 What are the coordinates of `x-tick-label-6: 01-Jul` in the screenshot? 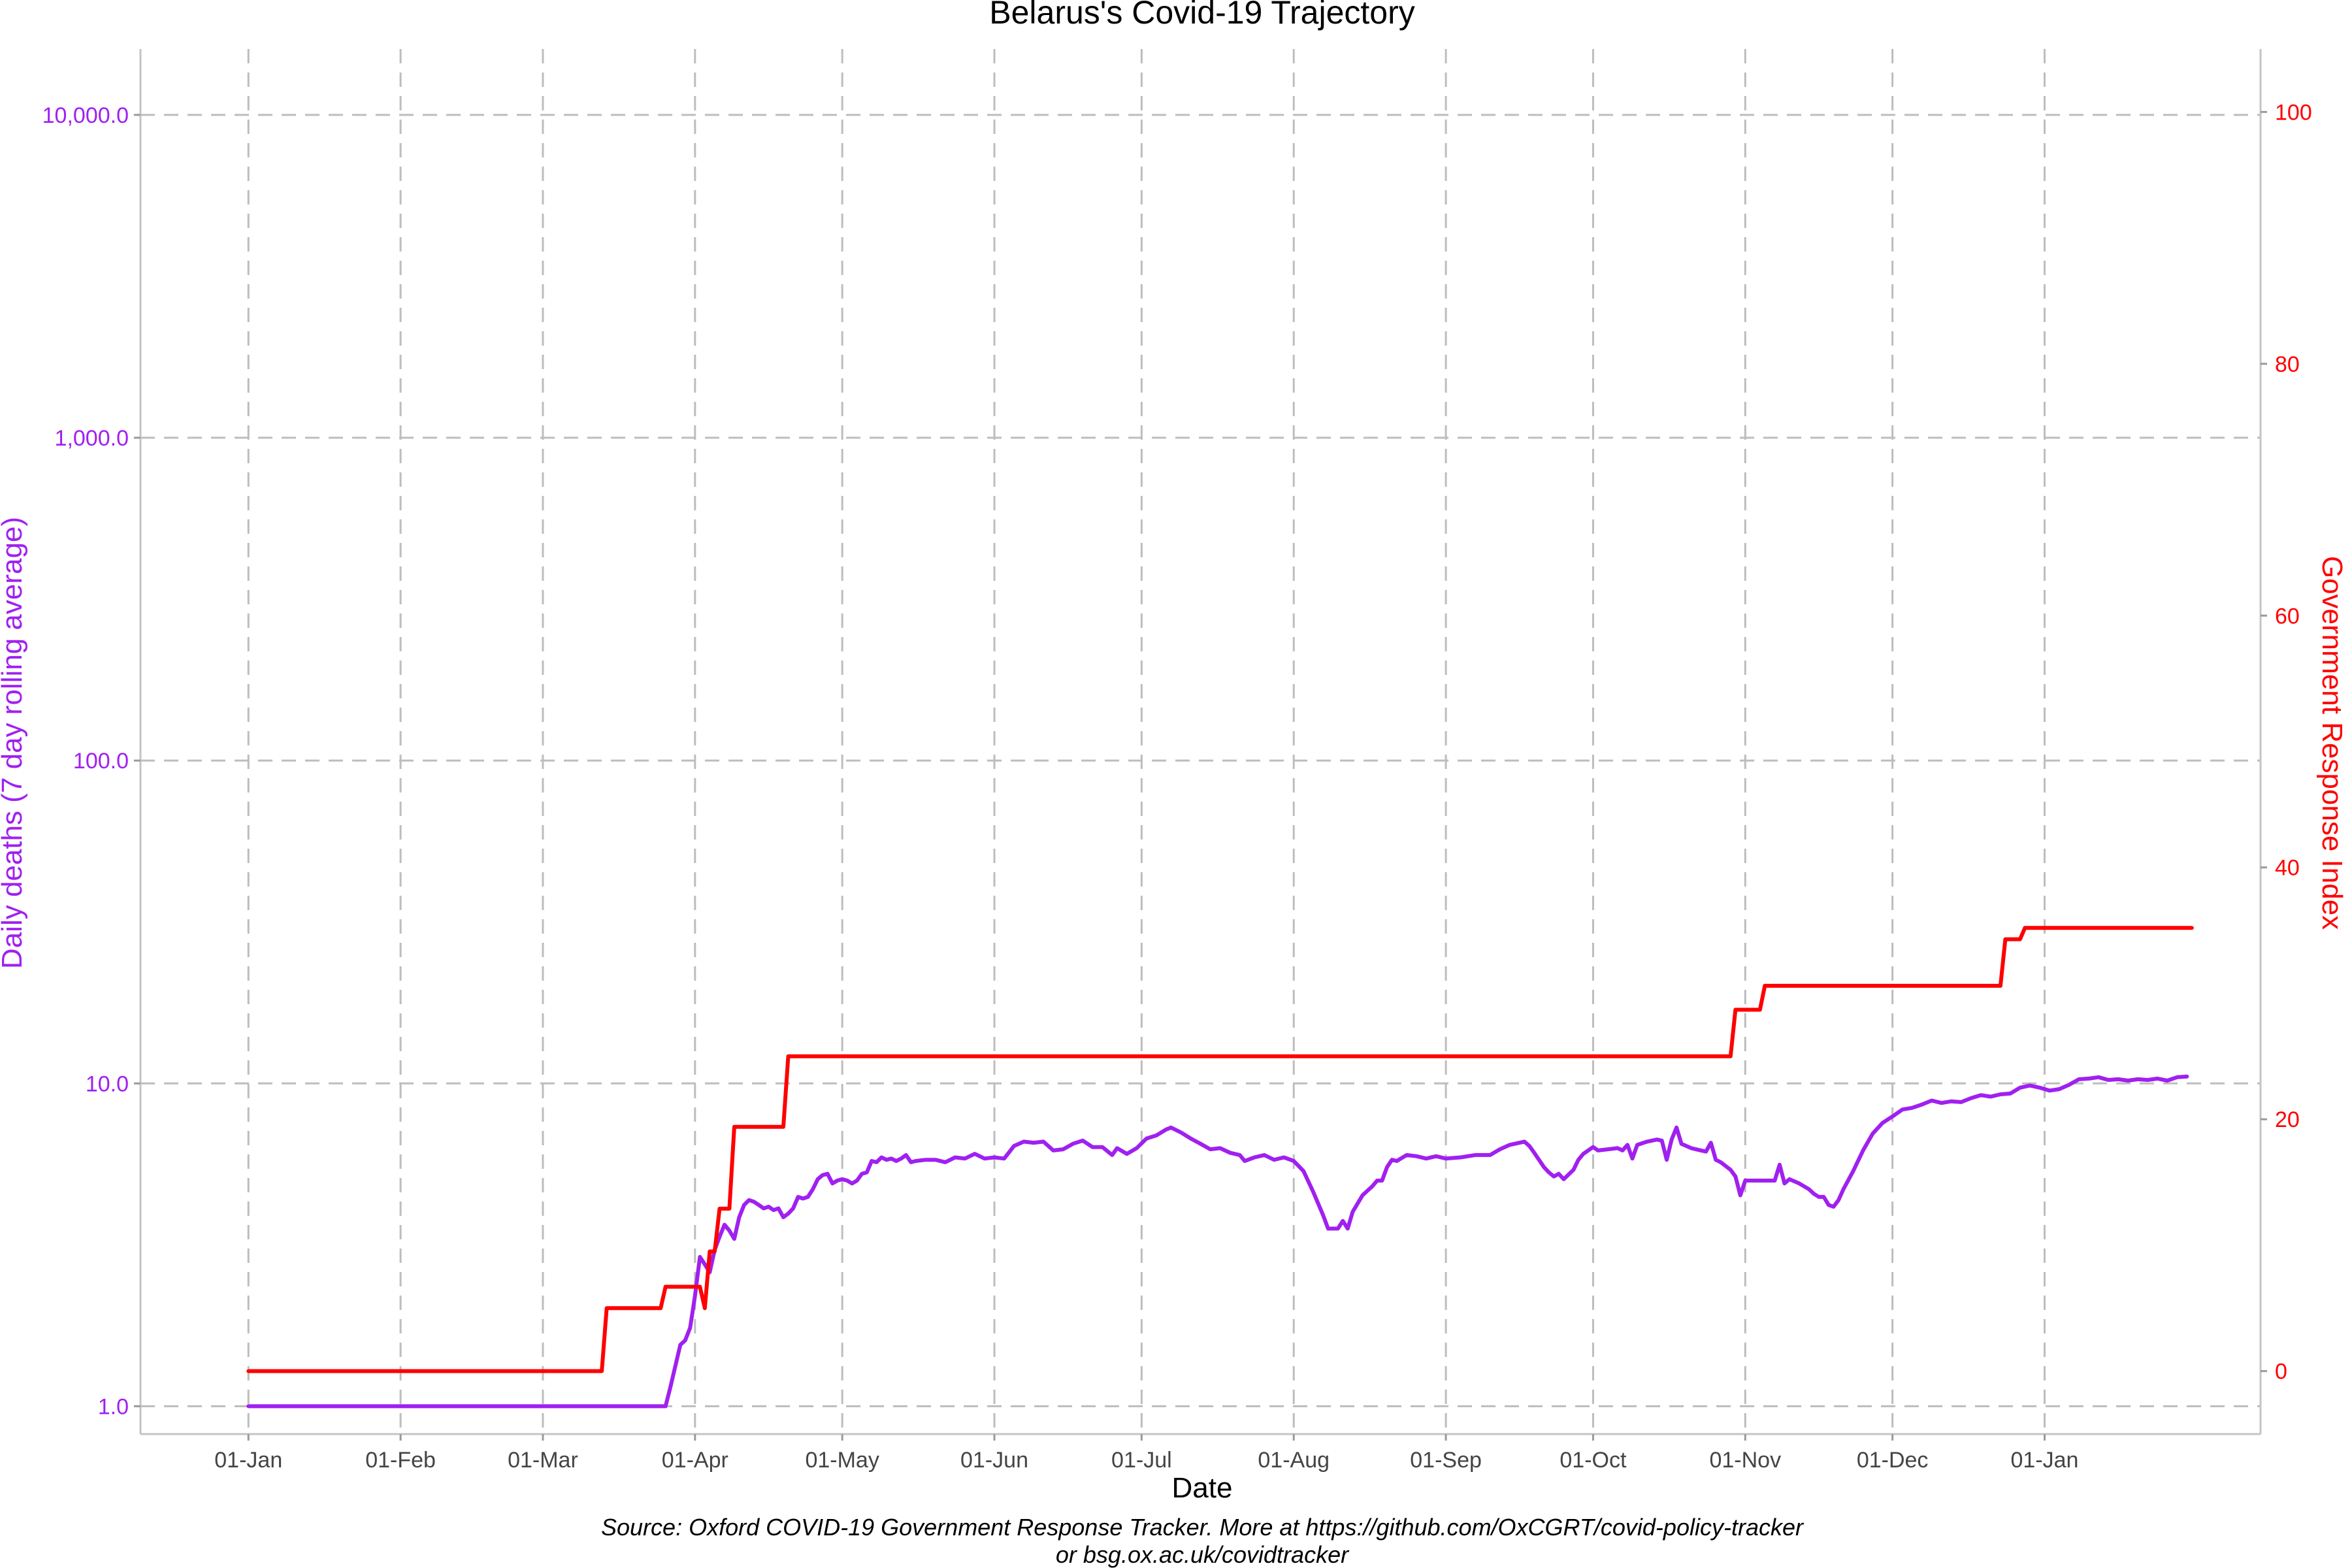 It's located at (1141, 1460).